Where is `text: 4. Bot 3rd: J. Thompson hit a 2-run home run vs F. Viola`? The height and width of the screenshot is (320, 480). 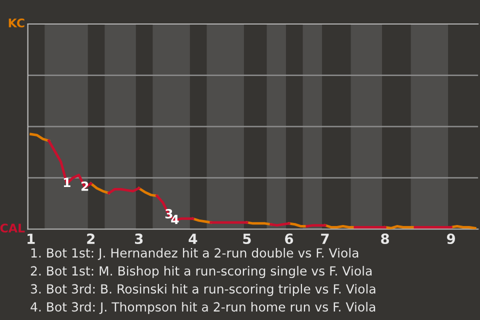
text: 4. Bot 3rd: J. Thompson hit a 2-run home run vs F. Viola is located at coordinates (203, 308).